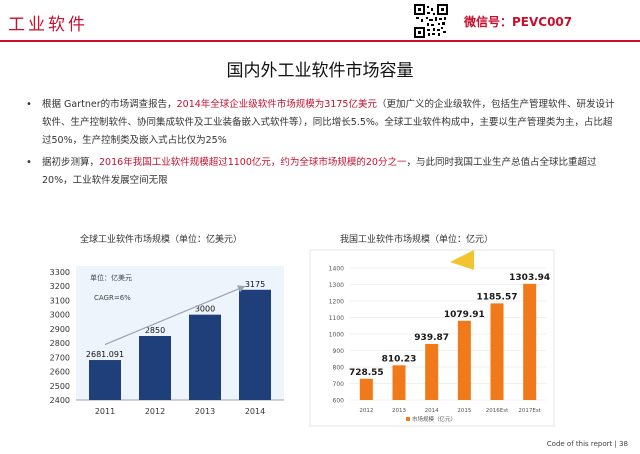 The width and height of the screenshot is (640, 454). What do you see at coordinates (339, 384) in the screenshot?
I see `y-tick-label: 700` at bounding box center [339, 384].